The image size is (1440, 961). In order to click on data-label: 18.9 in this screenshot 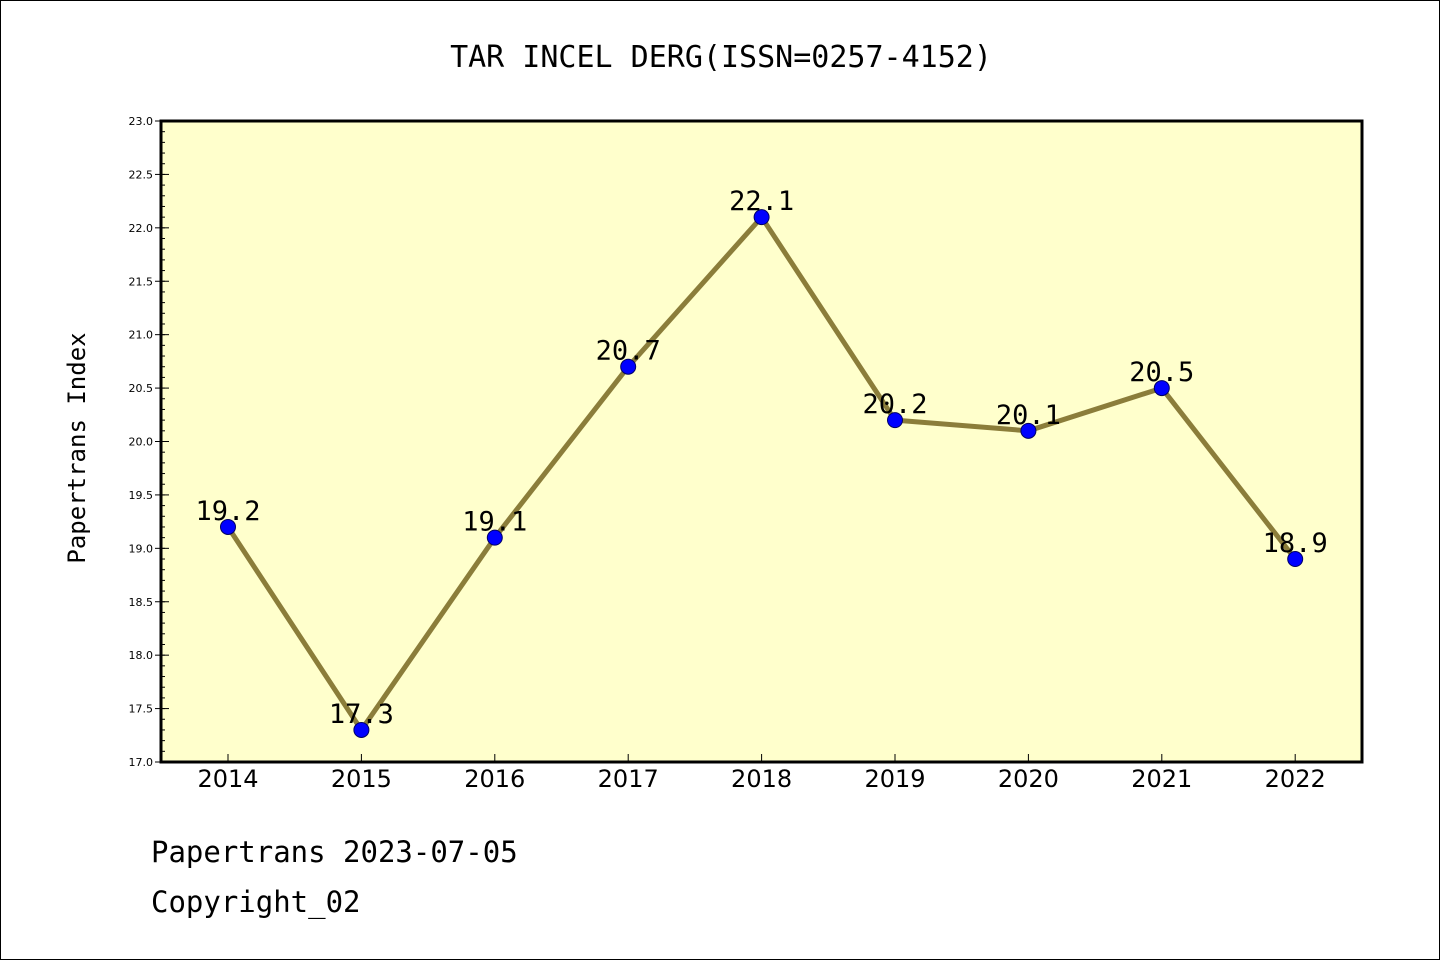, I will do `click(1295, 543)`.